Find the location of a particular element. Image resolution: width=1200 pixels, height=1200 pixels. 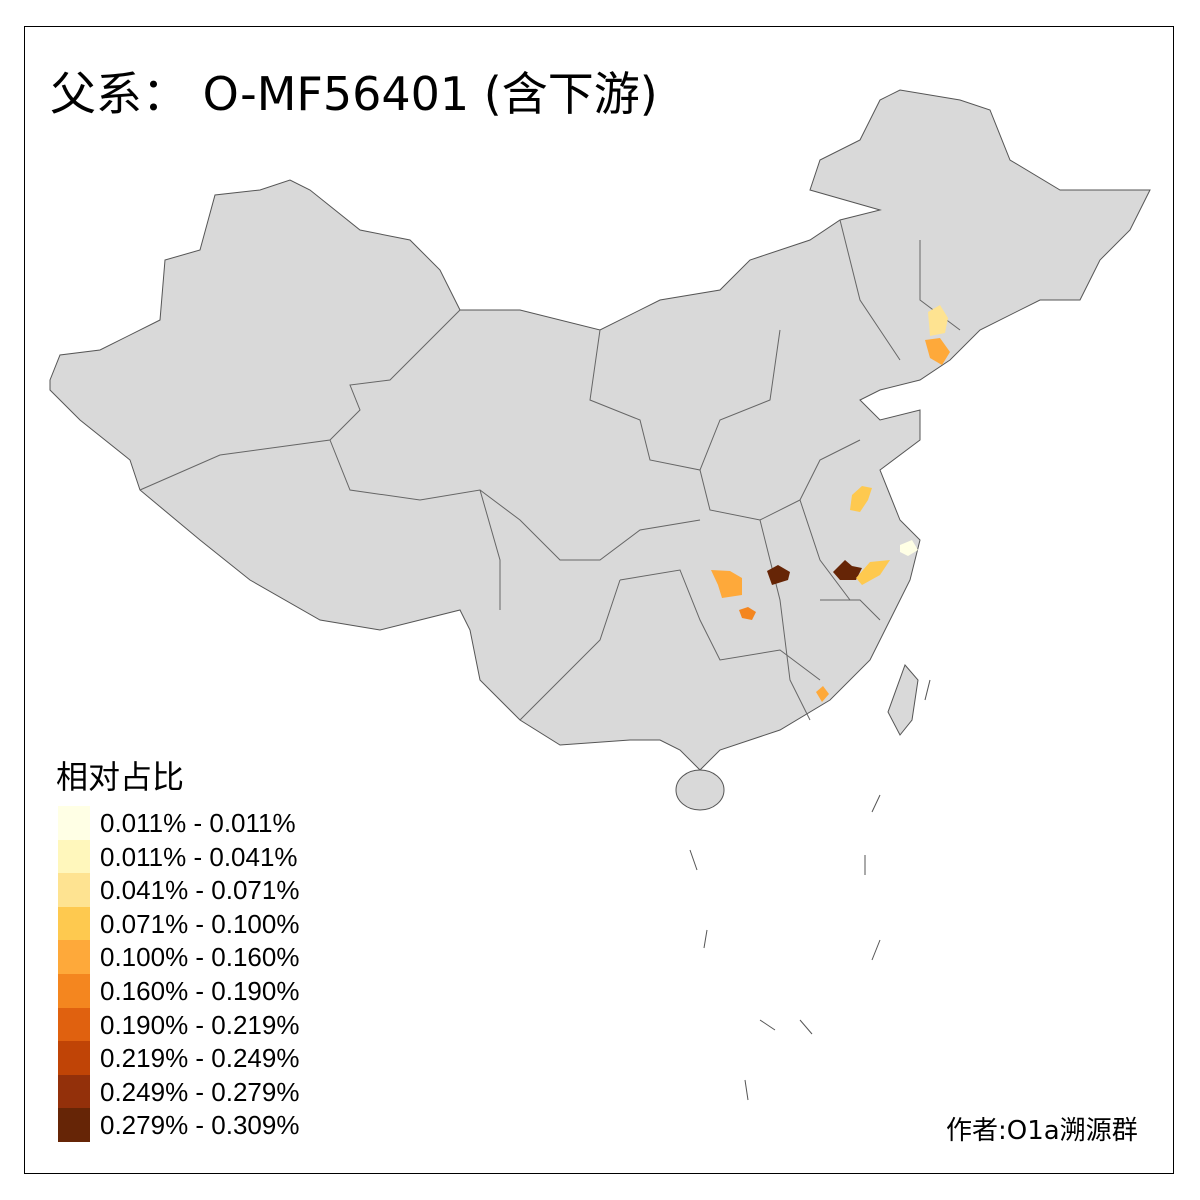

legend-item: 0.249% - 0.279% is located at coordinates (208, 1091).